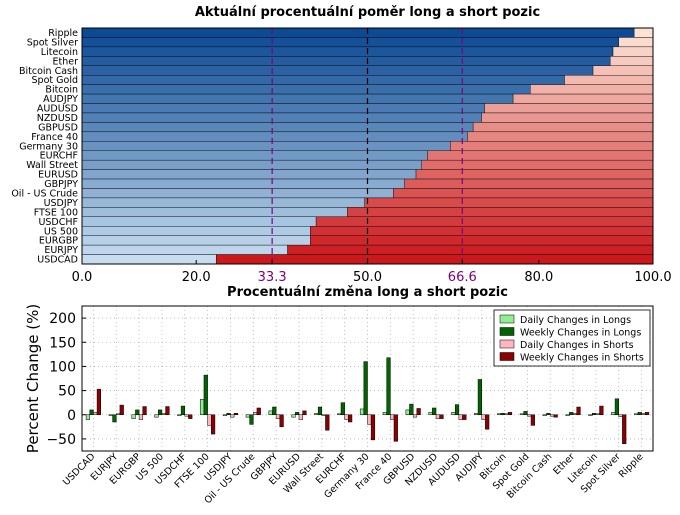 This screenshot has width=680, height=515. I want to click on x-category-label: Ripple, so click(631, 465).